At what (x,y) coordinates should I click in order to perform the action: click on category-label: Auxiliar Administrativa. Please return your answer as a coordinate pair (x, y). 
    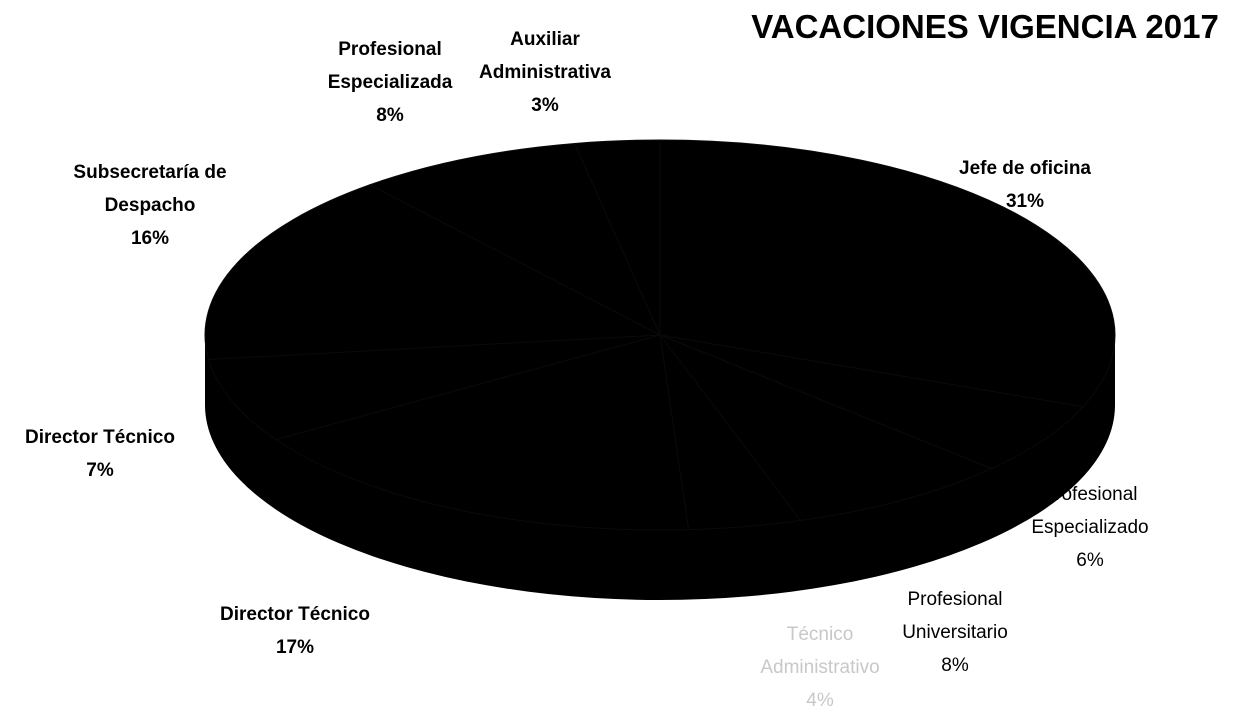
    Looking at the image, I should click on (545, 56).